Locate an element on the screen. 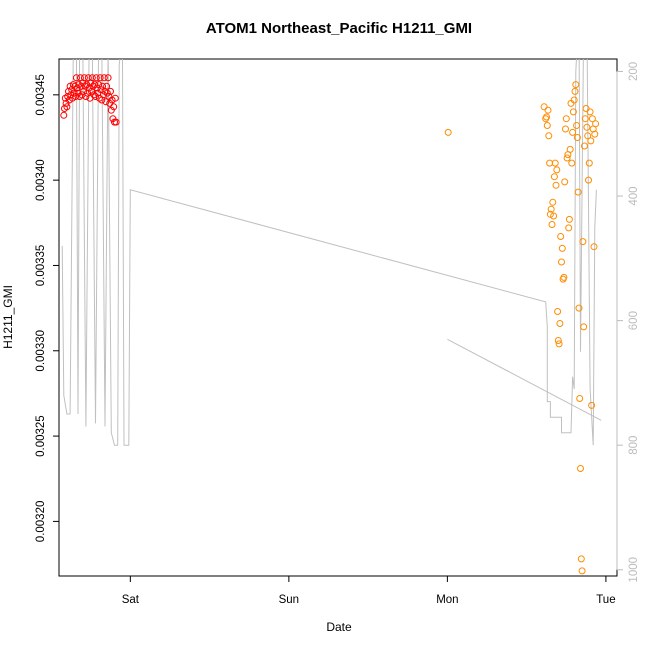 The width and height of the screenshot is (650, 650). y-tick-label: 0.00340 is located at coordinates (41, 180).